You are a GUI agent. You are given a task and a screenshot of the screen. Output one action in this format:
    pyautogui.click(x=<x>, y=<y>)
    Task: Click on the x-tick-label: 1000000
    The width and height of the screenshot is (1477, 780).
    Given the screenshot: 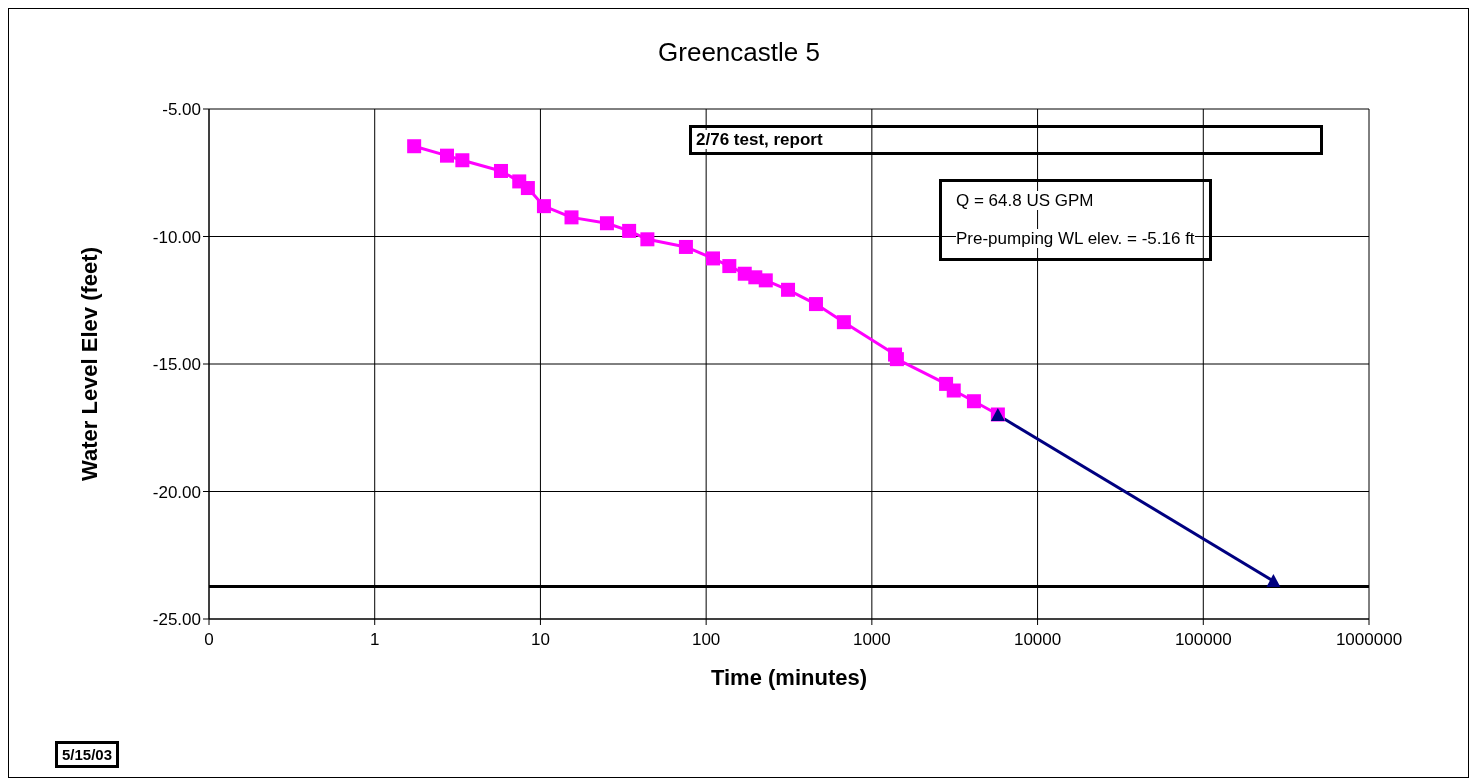 What is the action you would take?
    pyautogui.click(x=1369, y=640)
    